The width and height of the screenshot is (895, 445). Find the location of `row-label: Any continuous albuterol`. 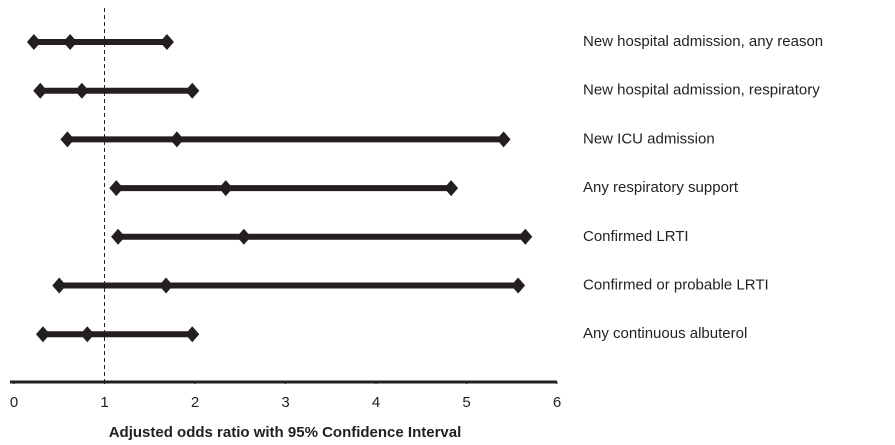

row-label: Any continuous albuterol is located at coordinates (665, 333).